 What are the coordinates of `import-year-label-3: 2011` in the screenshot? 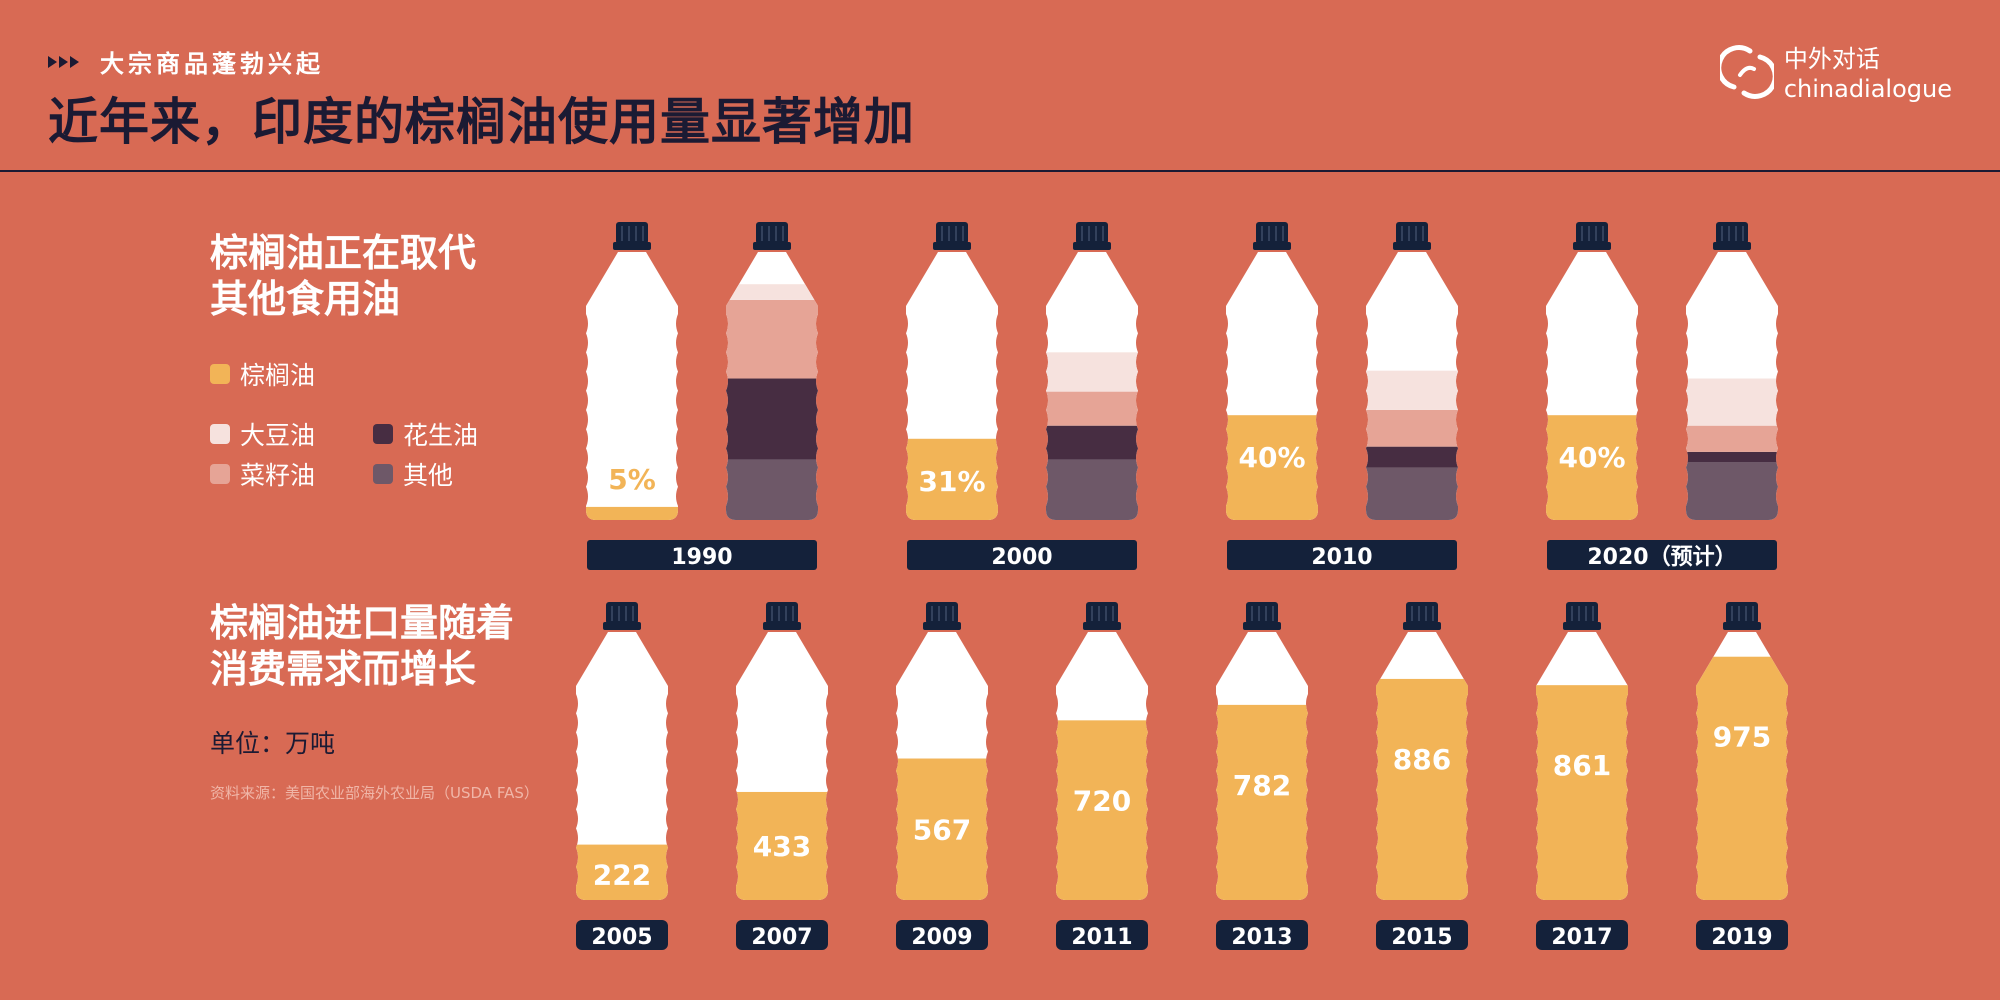 It's located at (1101, 937).